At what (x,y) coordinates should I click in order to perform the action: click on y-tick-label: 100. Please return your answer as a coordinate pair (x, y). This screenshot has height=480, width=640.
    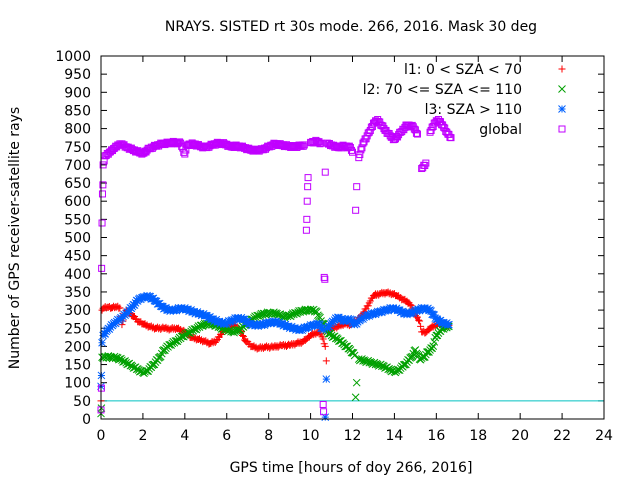
    Looking at the image, I should click on (77, 384).